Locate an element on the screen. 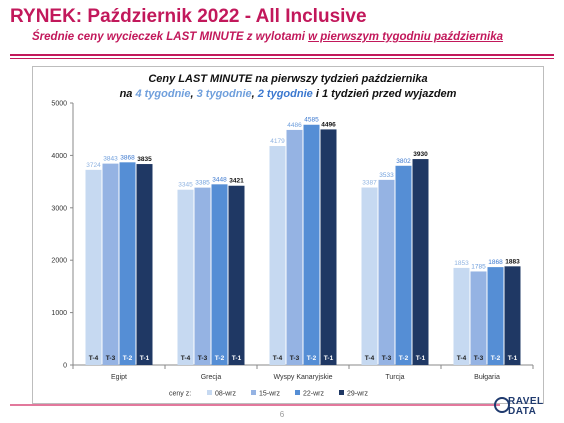 The height and width of the screenshot is (423, 564). data-label: 4496 is located at coordinates (328, 124).